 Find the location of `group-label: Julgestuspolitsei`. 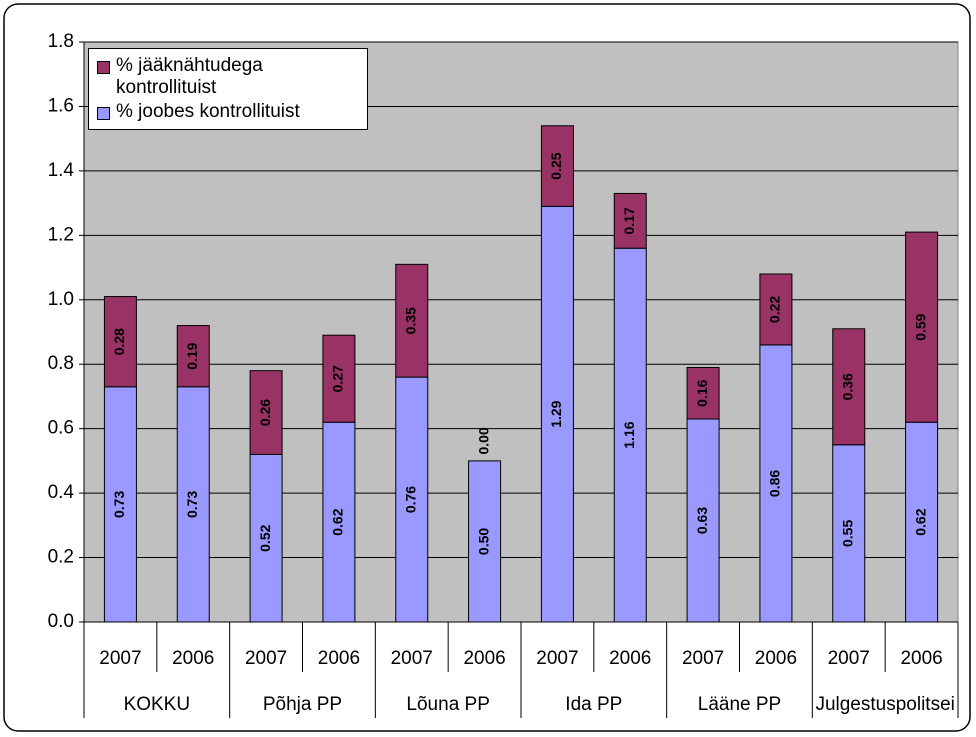

group-label: Julgestuspolitsei is located at coordinates (884, 704).